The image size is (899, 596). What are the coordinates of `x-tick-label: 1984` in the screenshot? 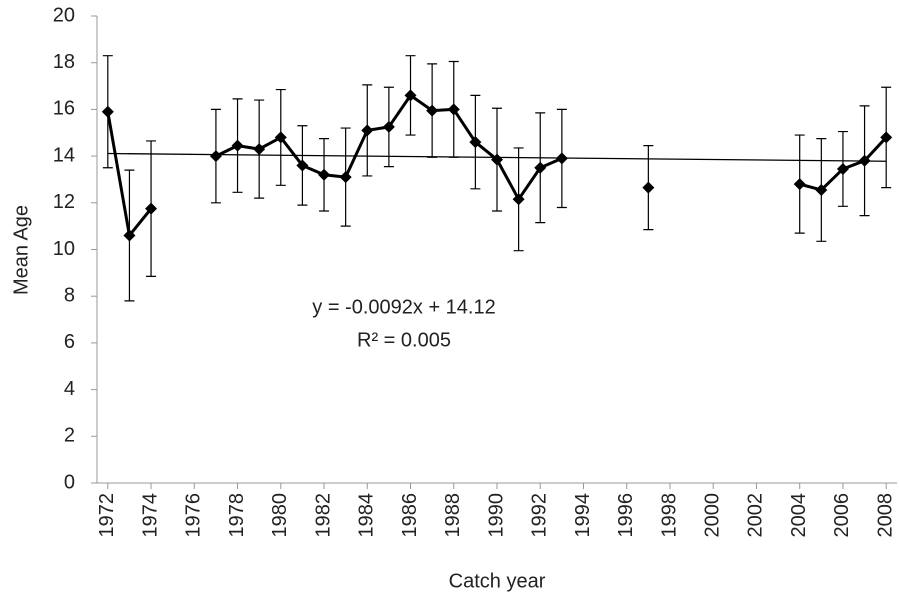 It's located at (367, 515).